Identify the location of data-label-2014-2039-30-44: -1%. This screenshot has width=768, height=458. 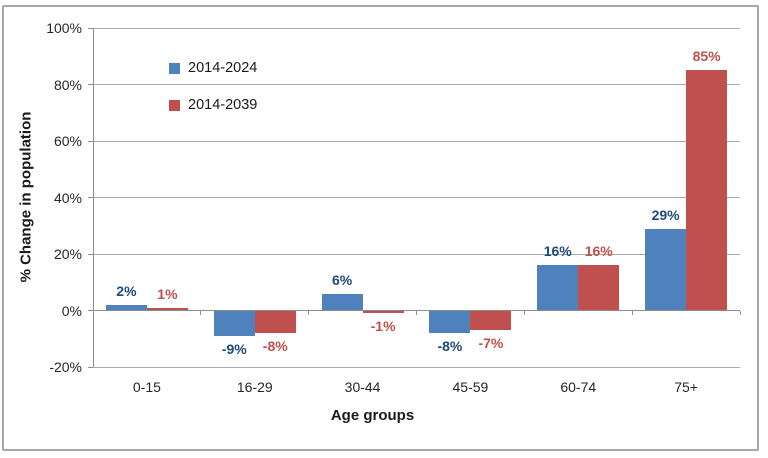
(383, 326).